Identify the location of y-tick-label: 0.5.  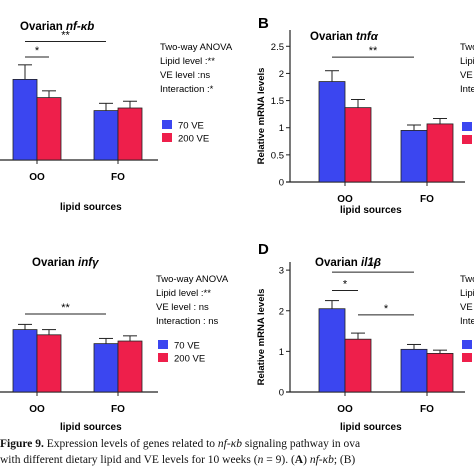
(277, 155).